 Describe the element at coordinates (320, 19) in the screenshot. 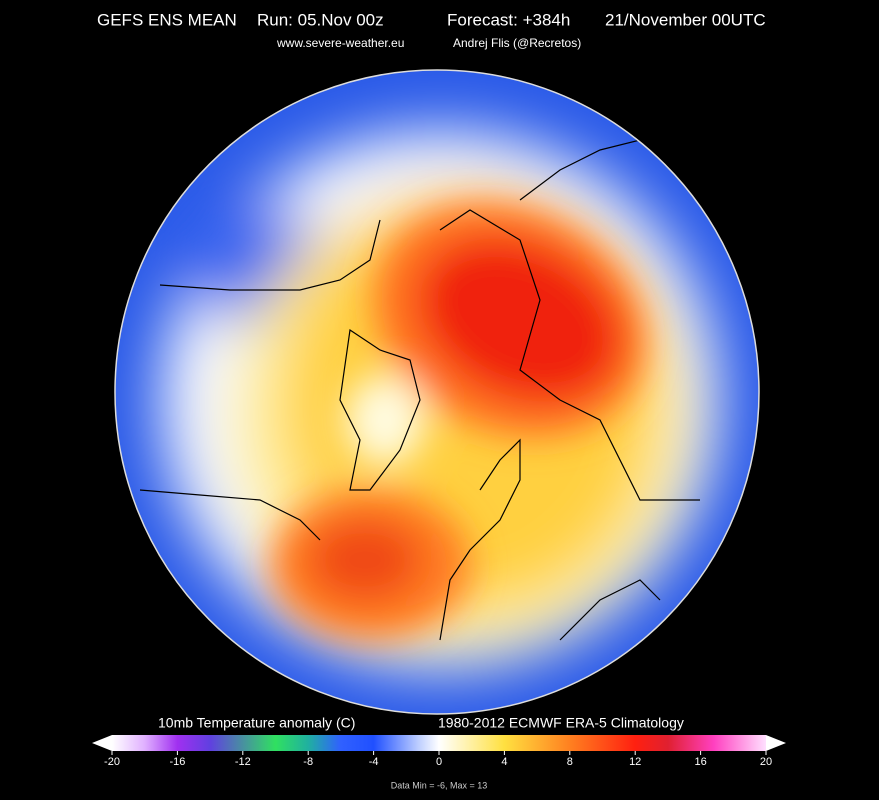

I see `run-title: Run: 05.Nov 00z` at that location.